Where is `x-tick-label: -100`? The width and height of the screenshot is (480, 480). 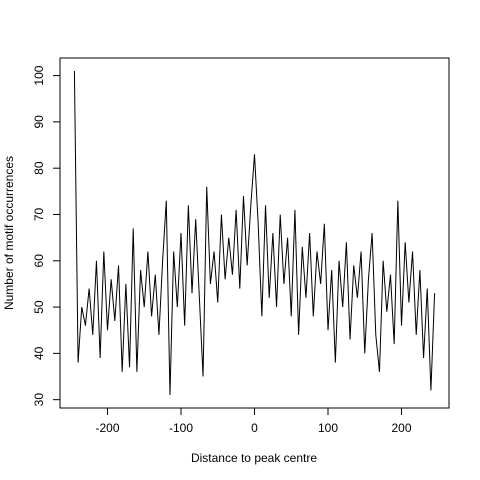
x-tick-label: -100 is located at coordinates (181, 428).